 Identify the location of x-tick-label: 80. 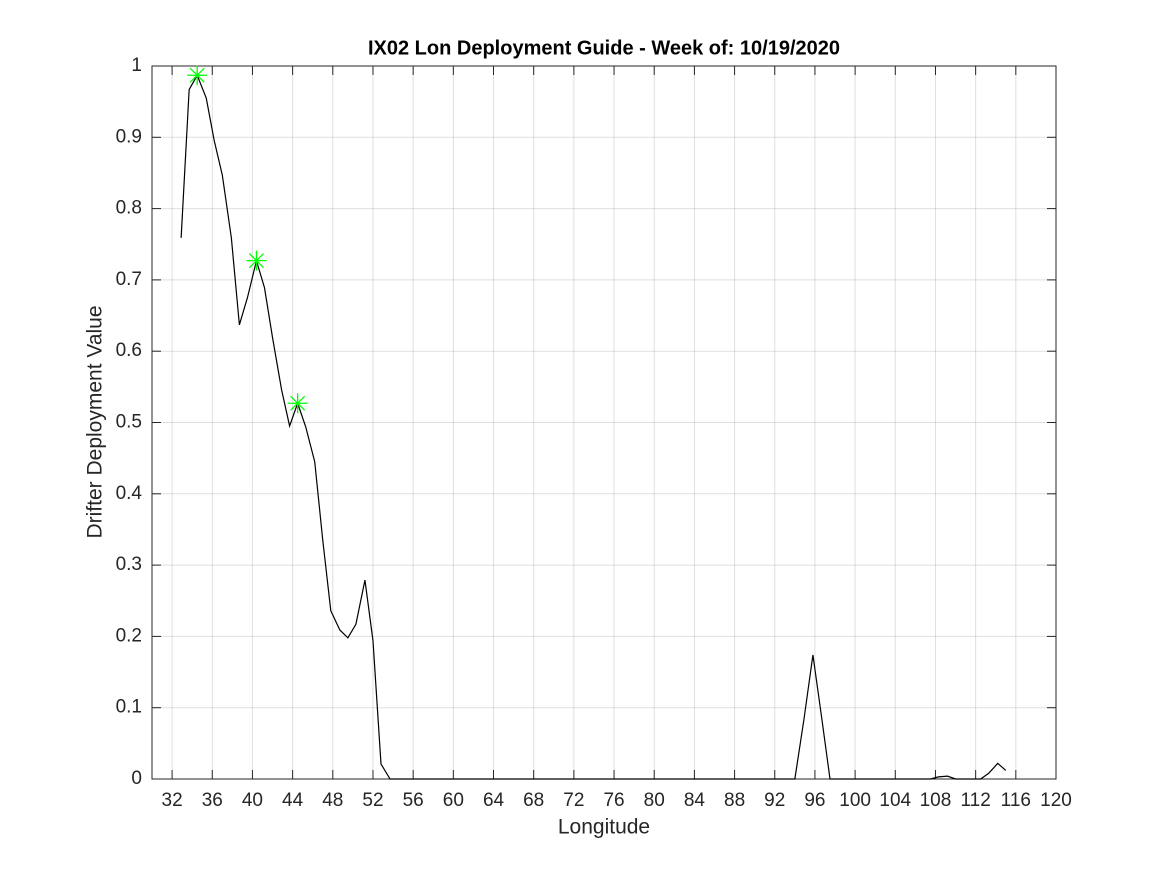
(654, 800).